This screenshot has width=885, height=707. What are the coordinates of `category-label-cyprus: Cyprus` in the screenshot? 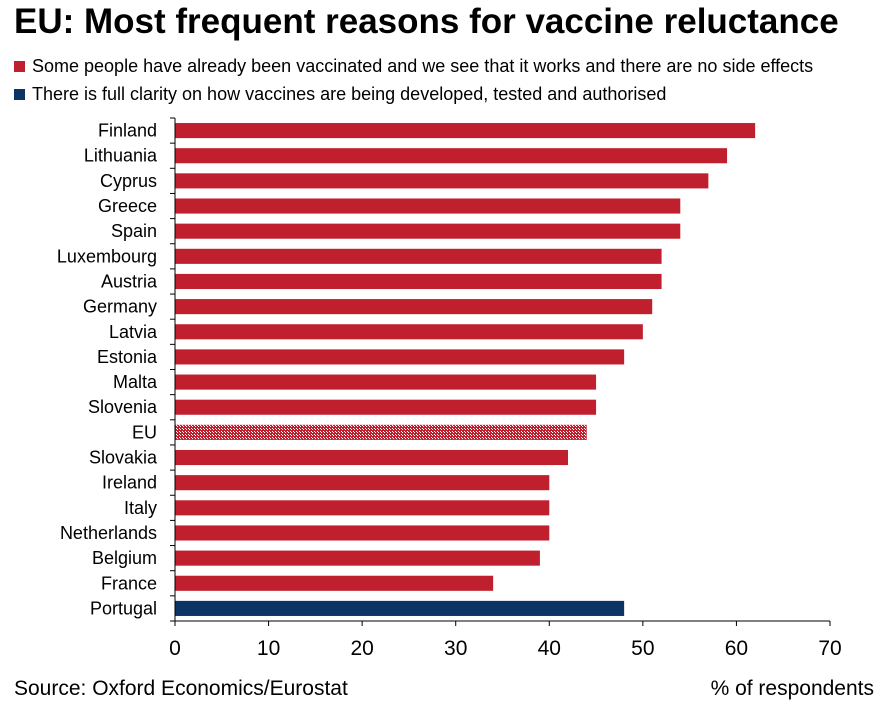 It's located at (128, 181).